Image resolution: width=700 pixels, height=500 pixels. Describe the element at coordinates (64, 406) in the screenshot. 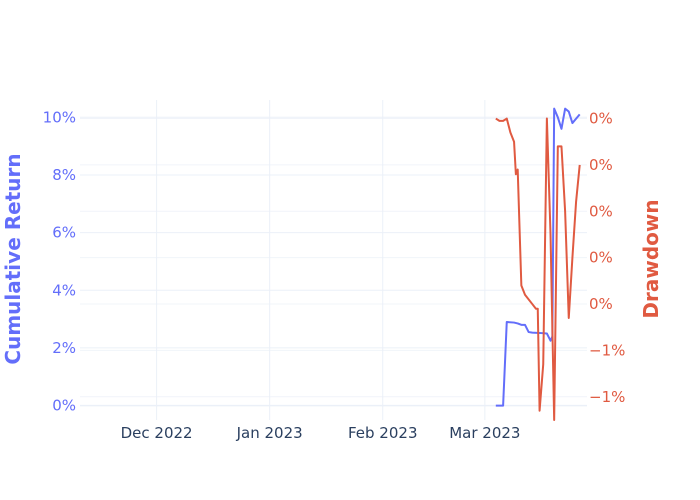

I see `y-left-tick-label: 0%` at that location.